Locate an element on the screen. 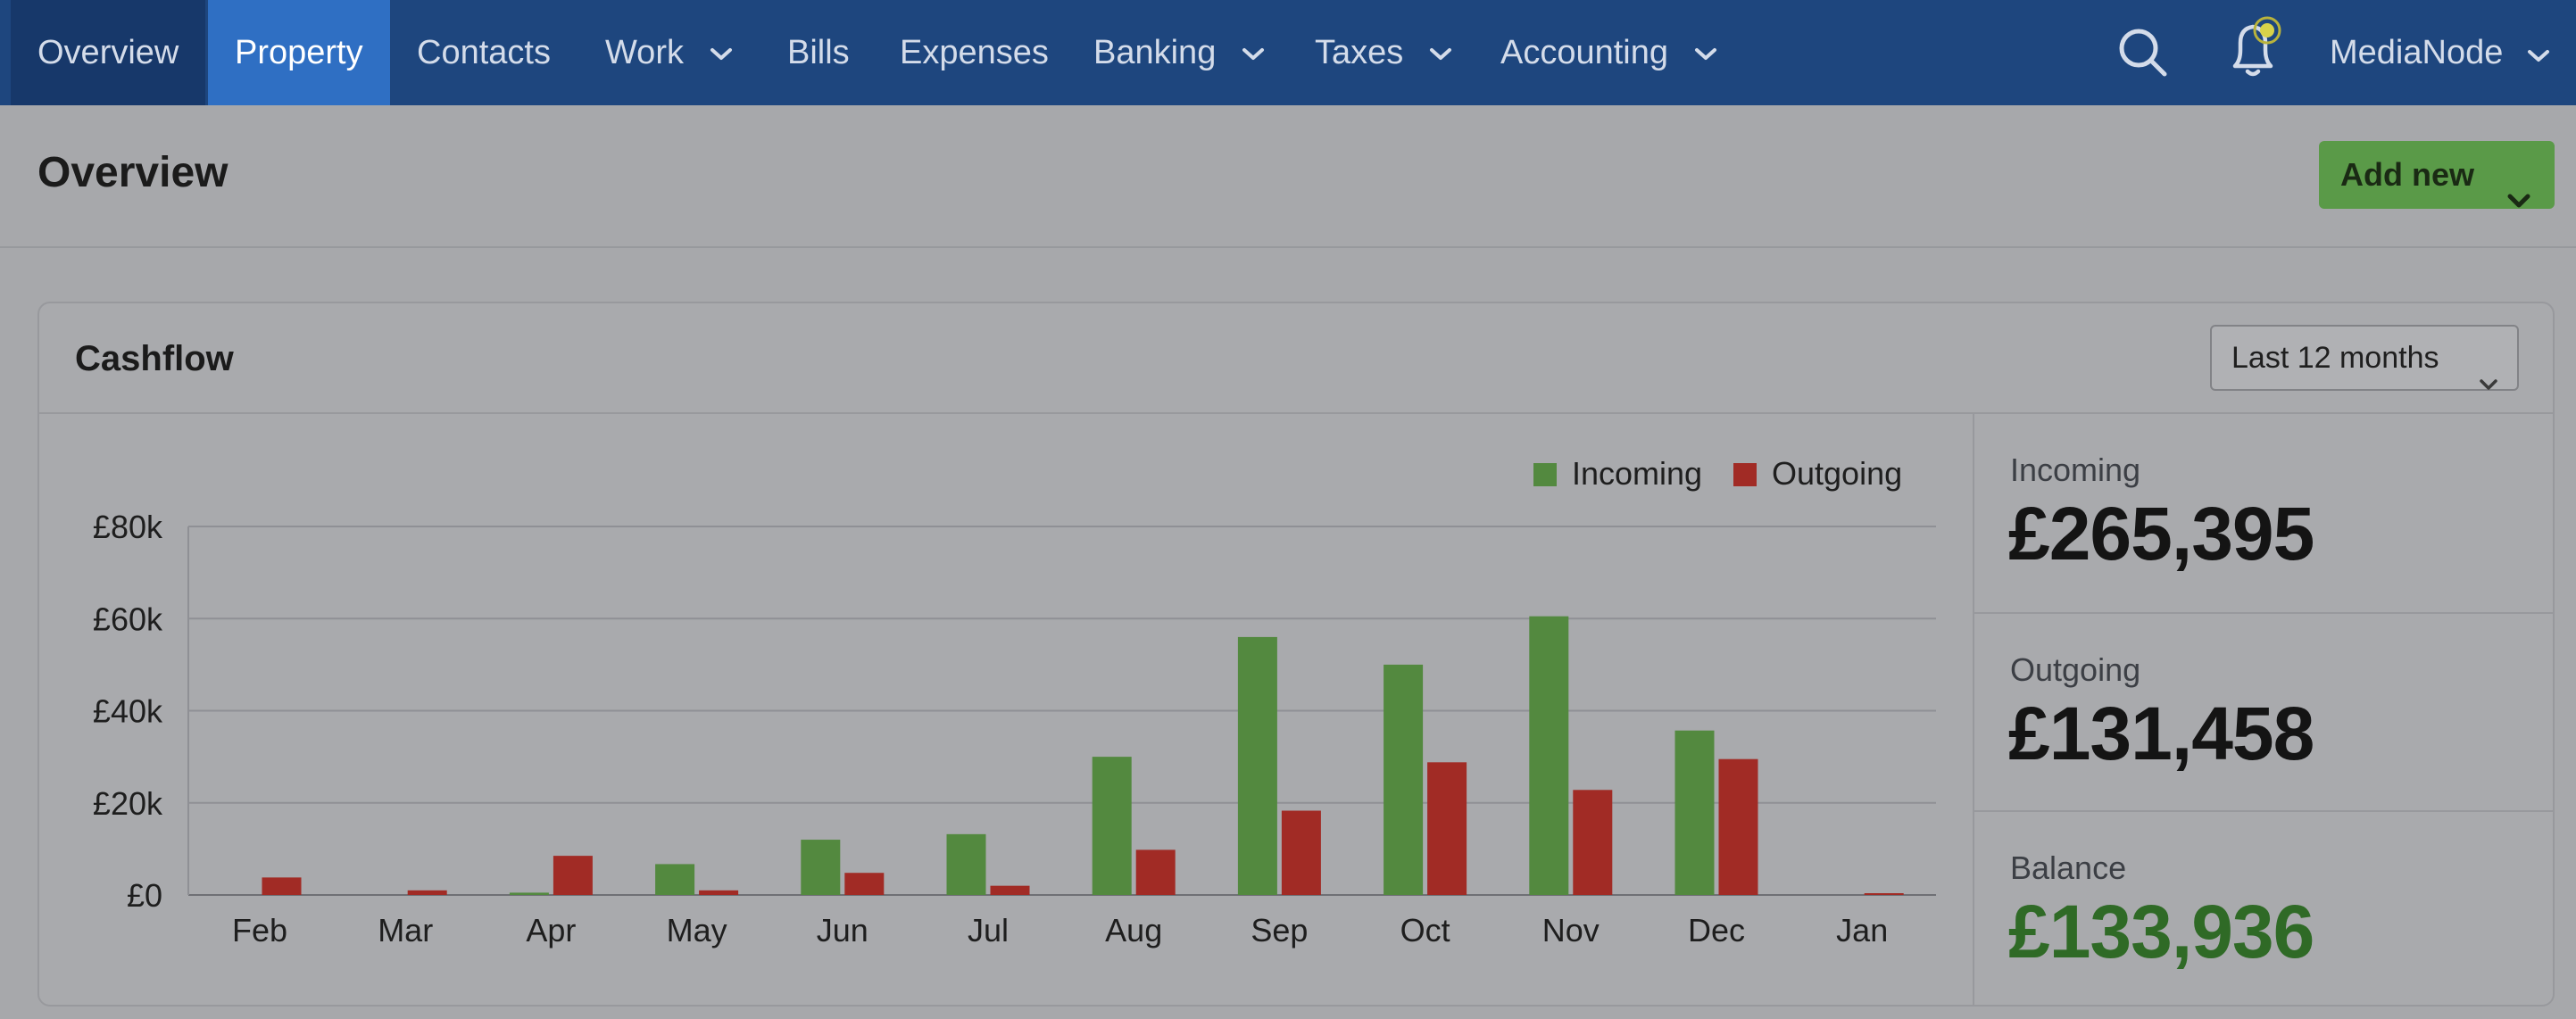 The height and width of the screenshot is (1019, 2576). nav-expenses-label: Expenses is located at coordinates (975, 52).